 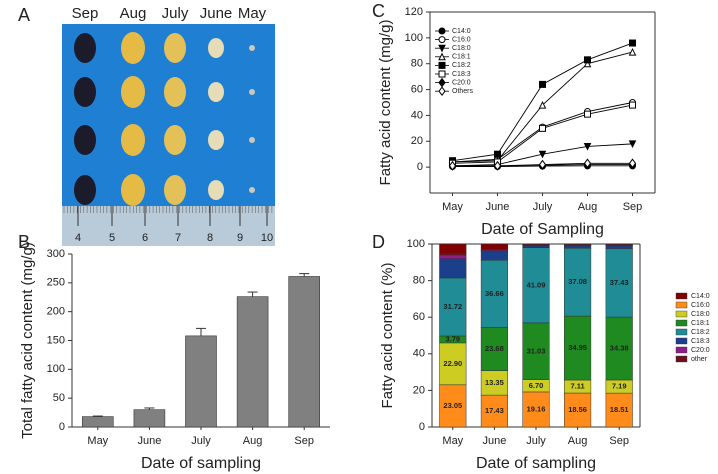 What do you see at coordinates (27, 340) in the screenshot?
I see `y-axis-label: Total fatty acid content (mg/g)` at bounding box center [27, 340].